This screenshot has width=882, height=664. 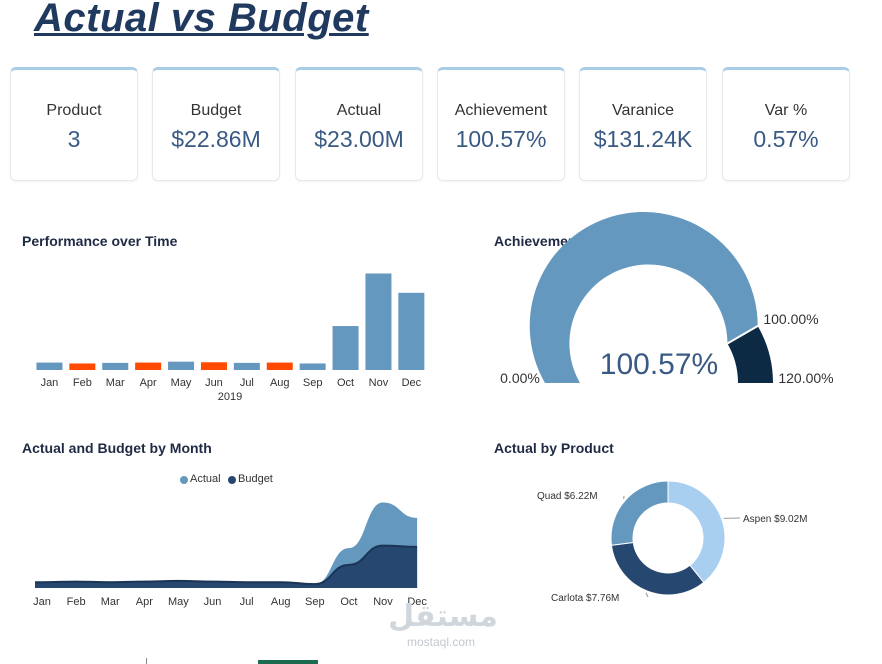 I want to click on watermark-logo: مستقل, so click(x=443, y=616).